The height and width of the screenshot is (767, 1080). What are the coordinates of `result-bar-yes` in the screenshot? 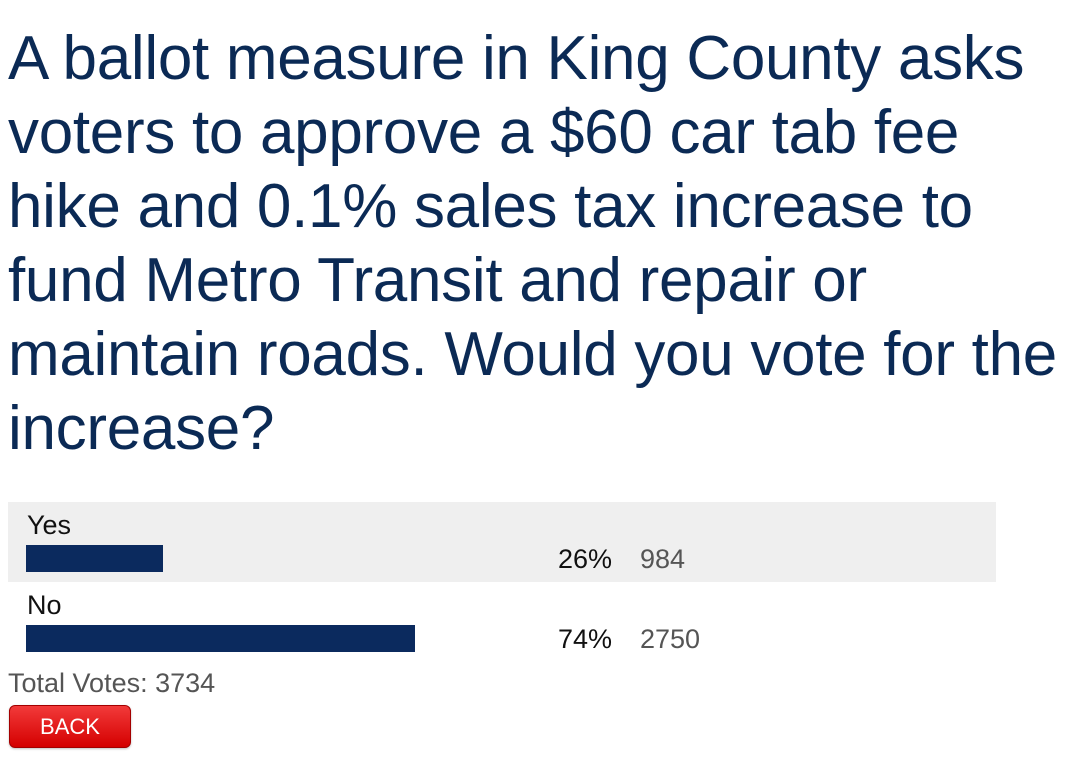 It's located at (94, 558).